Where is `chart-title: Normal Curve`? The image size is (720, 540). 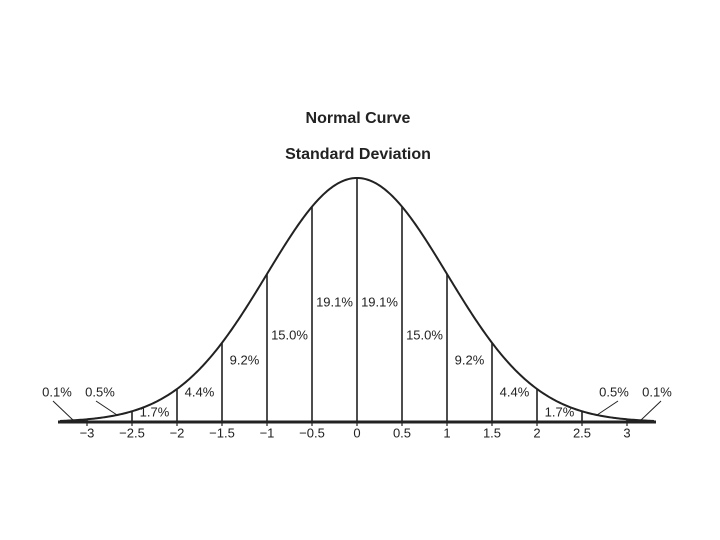
chart-title: Normal Curve is located at coordinates (358, 118).